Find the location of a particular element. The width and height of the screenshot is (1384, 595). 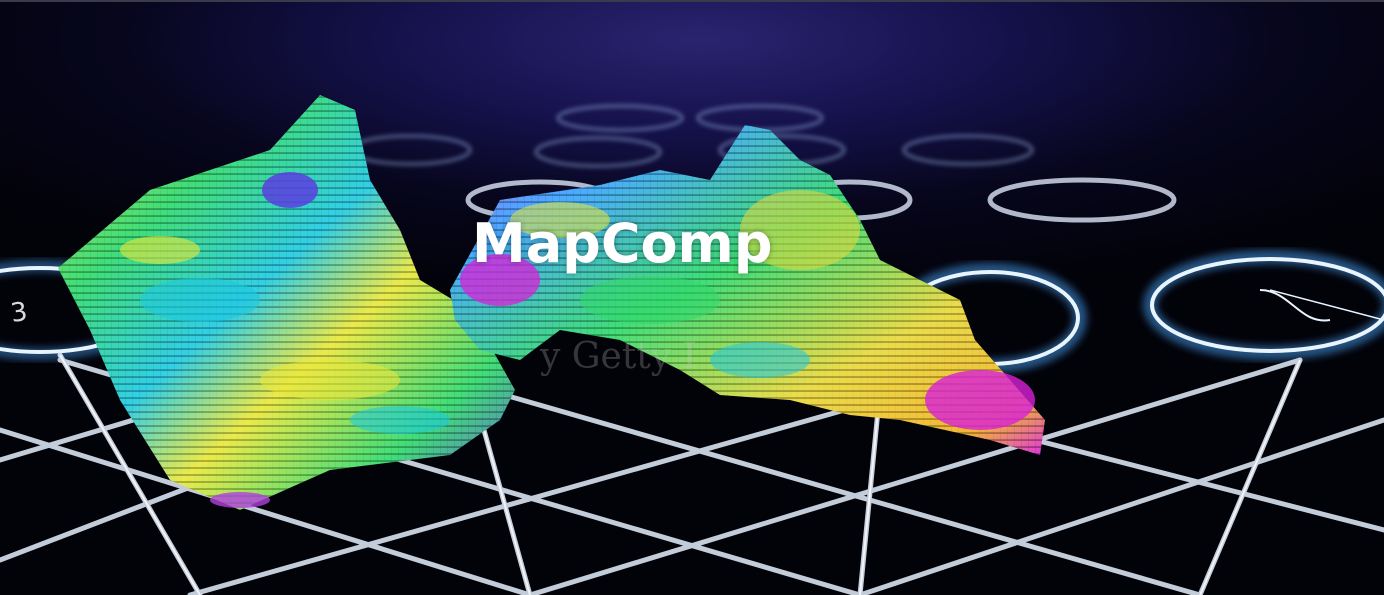

watermark-ghost: y Getty I is located at coordinates (618, 356).